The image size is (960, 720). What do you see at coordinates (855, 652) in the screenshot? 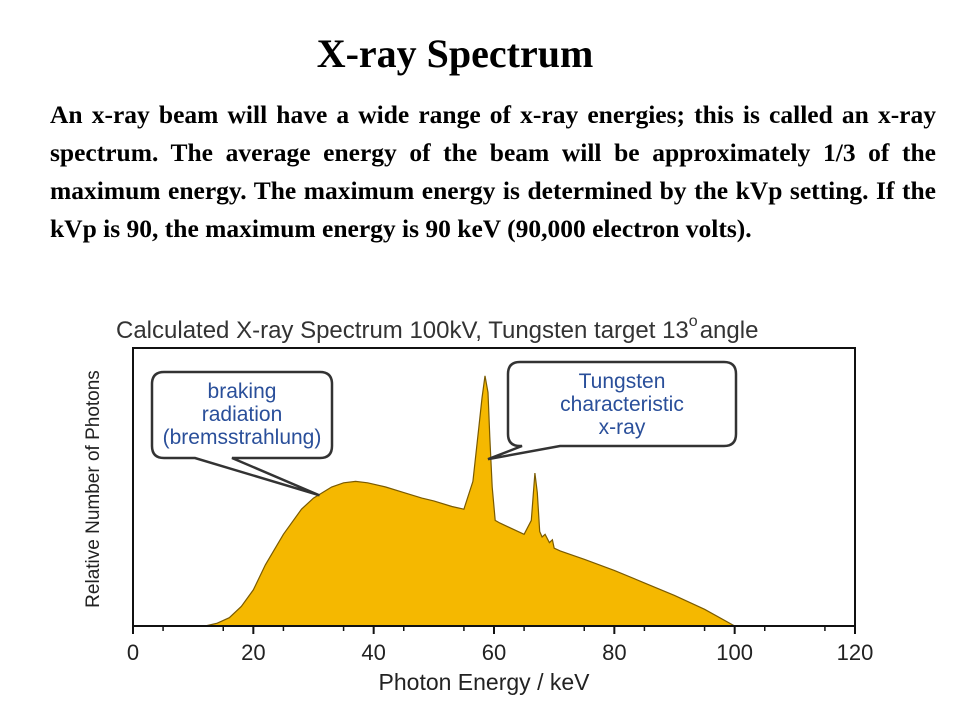
I see `x-tick-label-120: 120` at bounding box center [855, 652].